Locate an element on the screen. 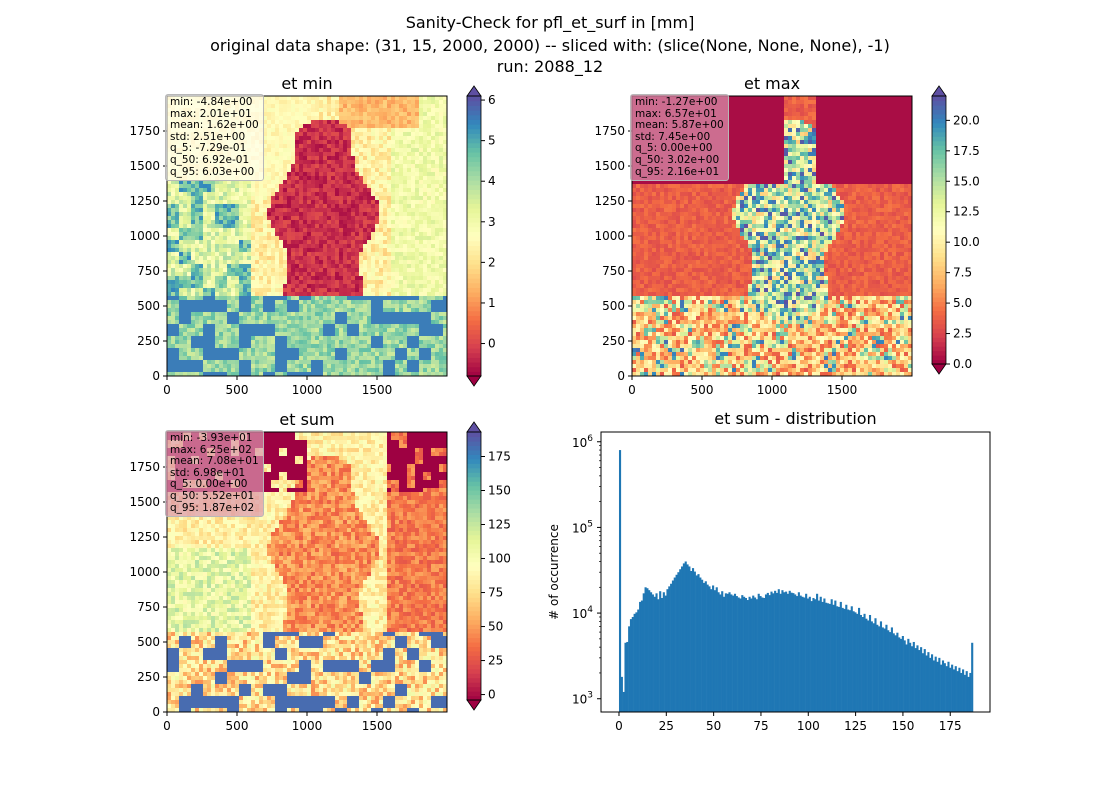 This screenshot has width=1100, height=800. colorbar: 0 25 50 75 100 125 150 175 is located at coordinates (488, 566).